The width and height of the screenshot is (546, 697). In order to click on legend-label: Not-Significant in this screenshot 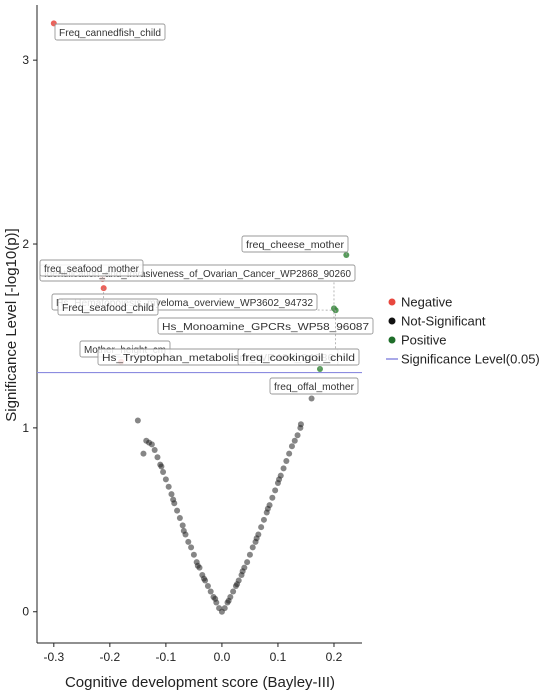, I will do `click(443, 321)`.